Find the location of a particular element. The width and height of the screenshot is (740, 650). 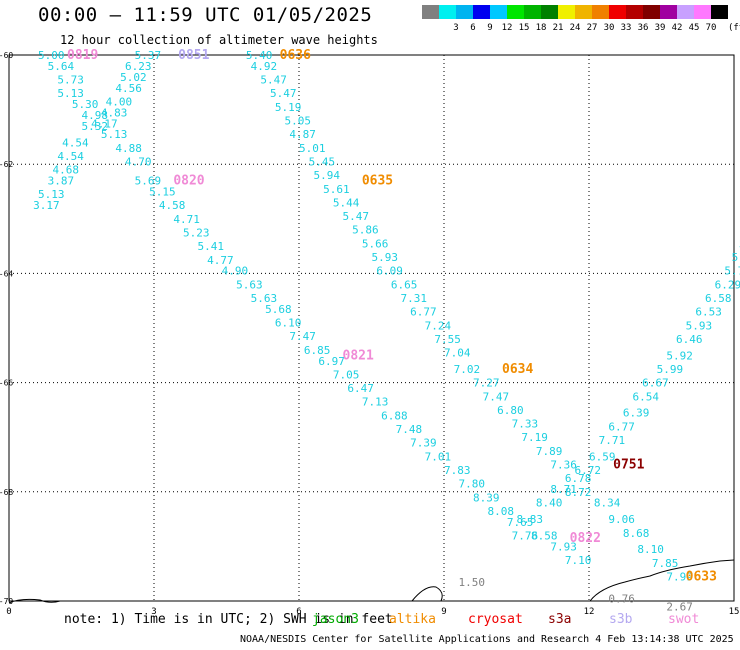

swh-value: 8.72 is located at coordinates (578, 492).